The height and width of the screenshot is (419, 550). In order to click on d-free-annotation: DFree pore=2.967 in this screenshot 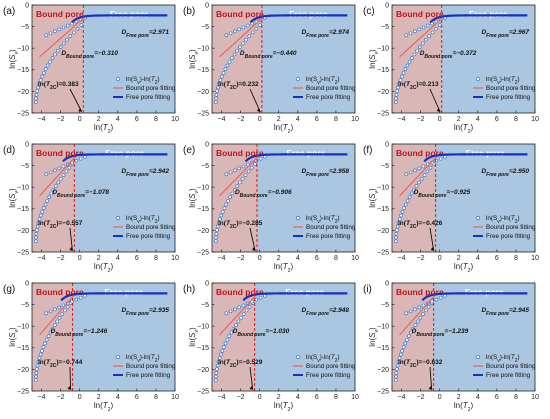, I will do `click(505, 34)`.